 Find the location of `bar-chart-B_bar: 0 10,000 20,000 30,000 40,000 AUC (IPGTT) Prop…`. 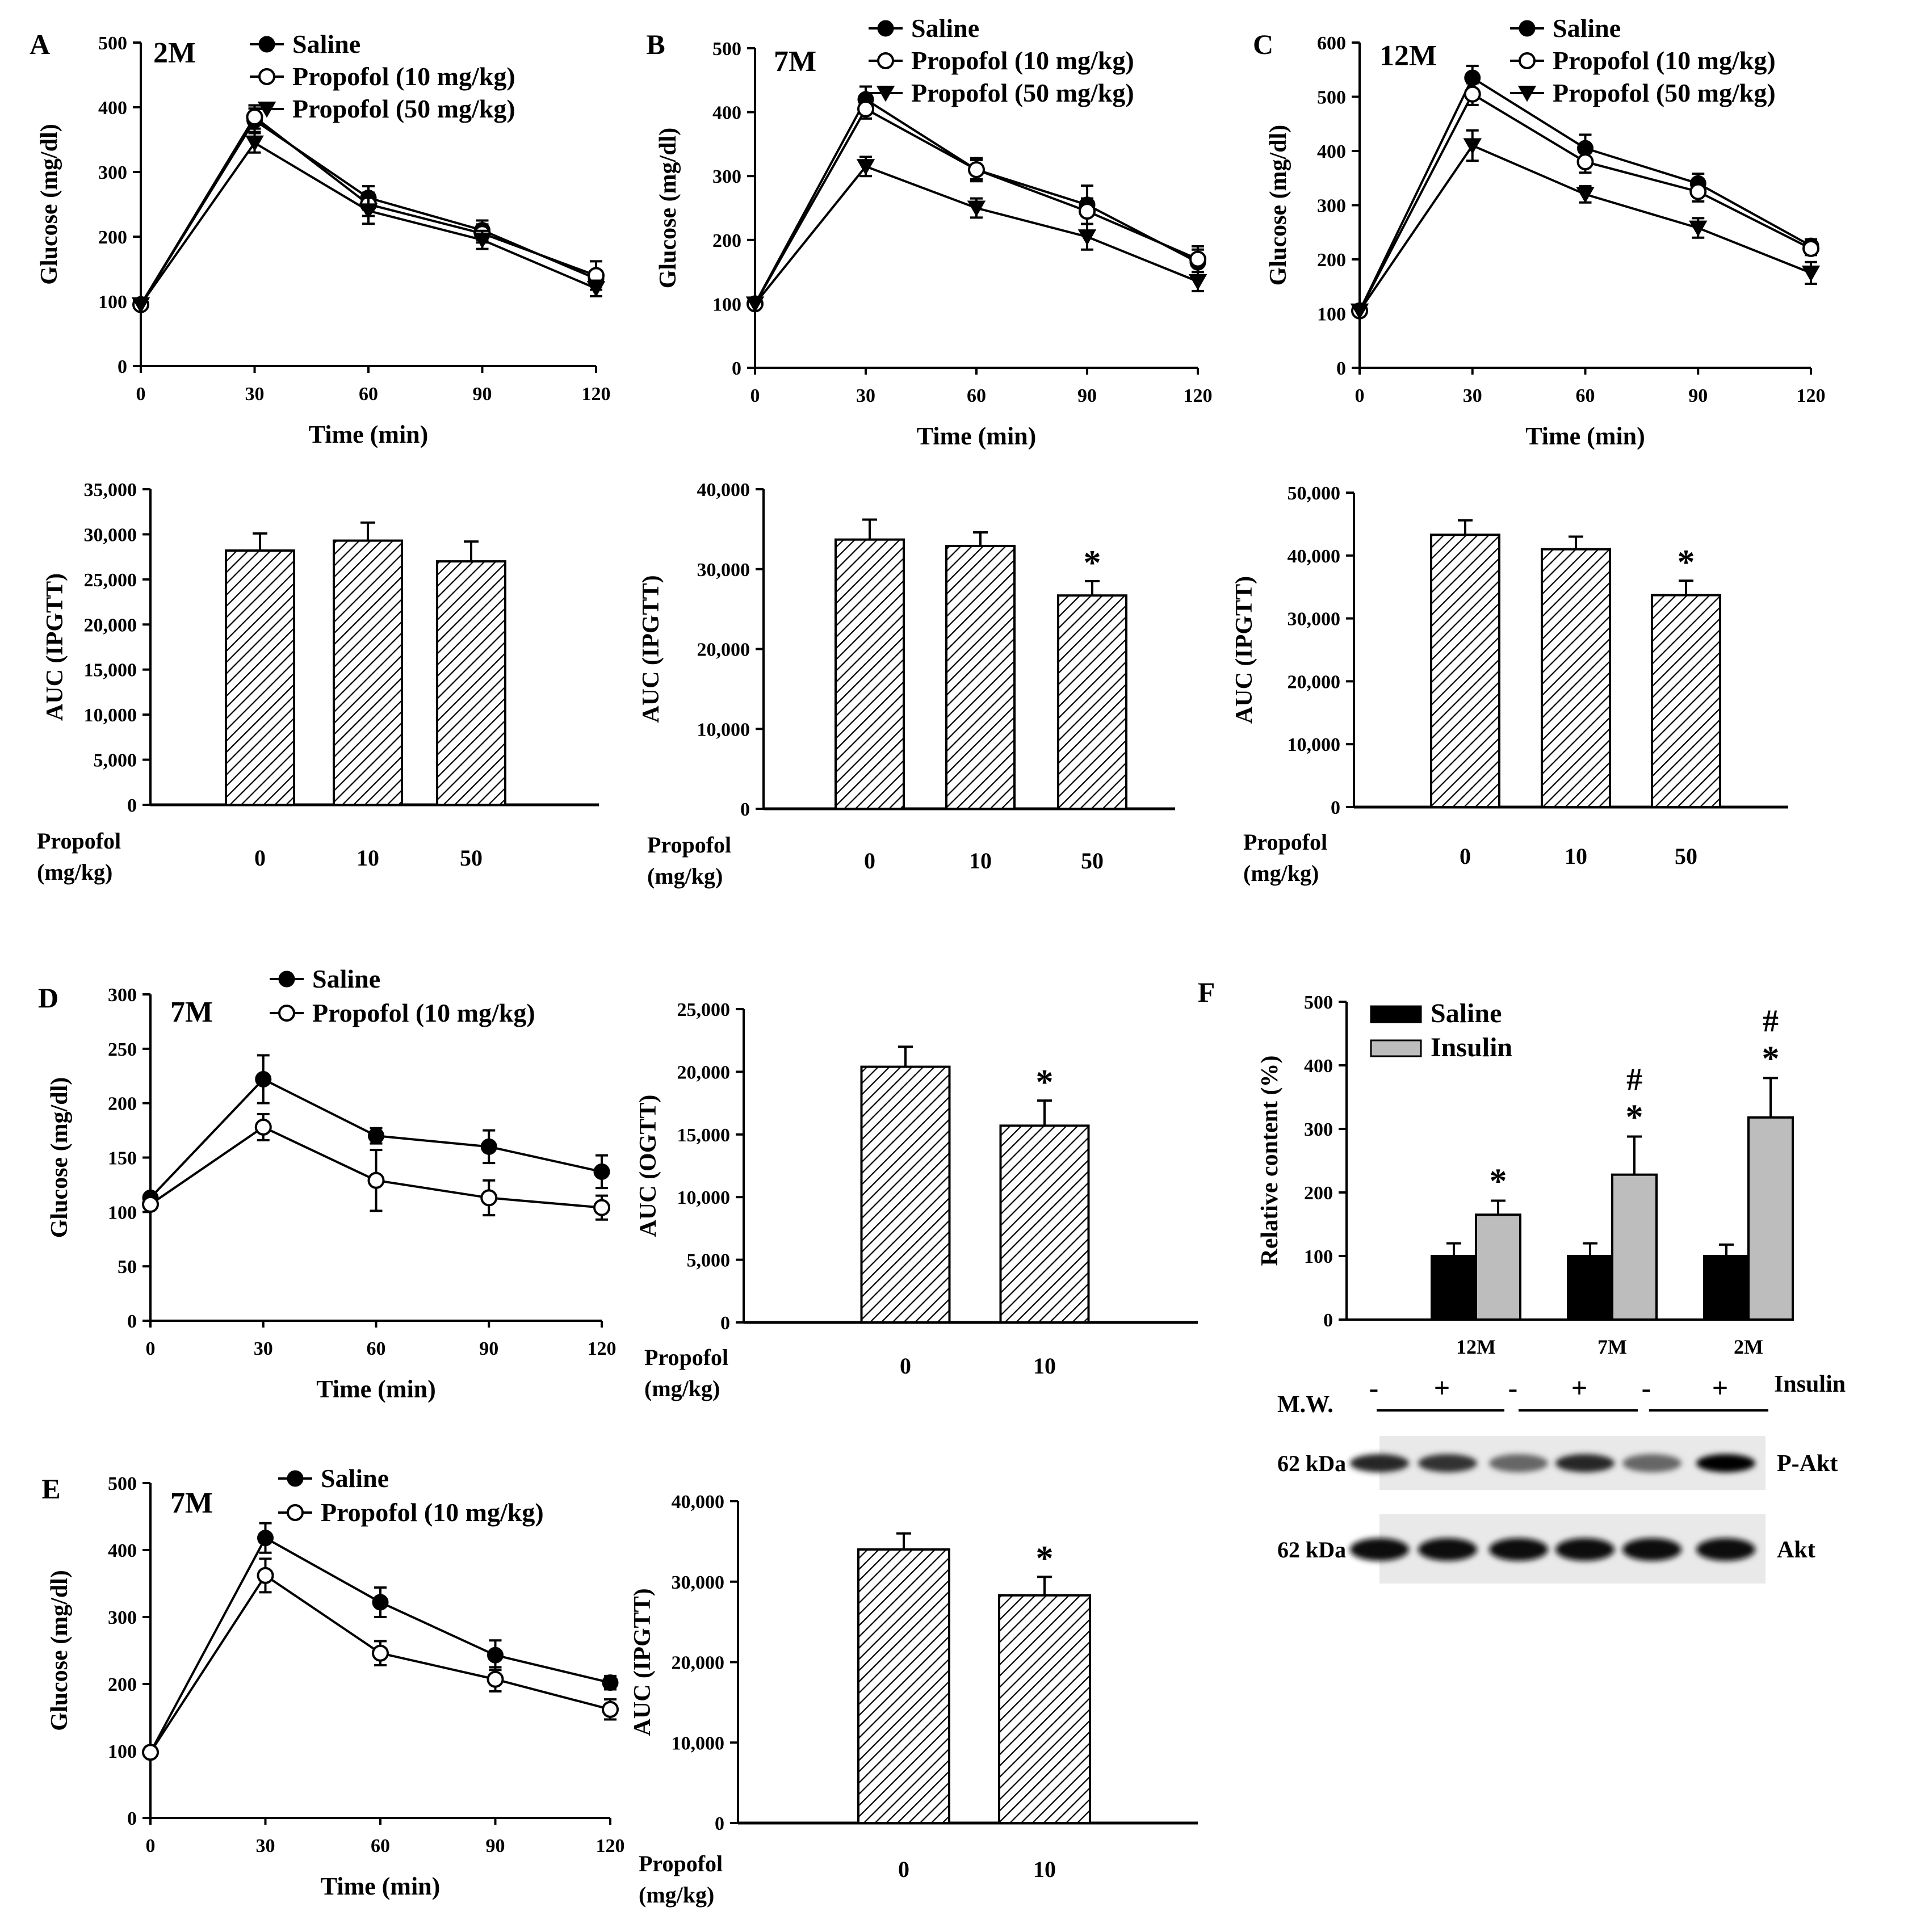

bar-chart-B_bar: 0 10,000 20,000 30,000 40,000 AUC (IPGTT) Prop… is located at coordinates (906, 684).